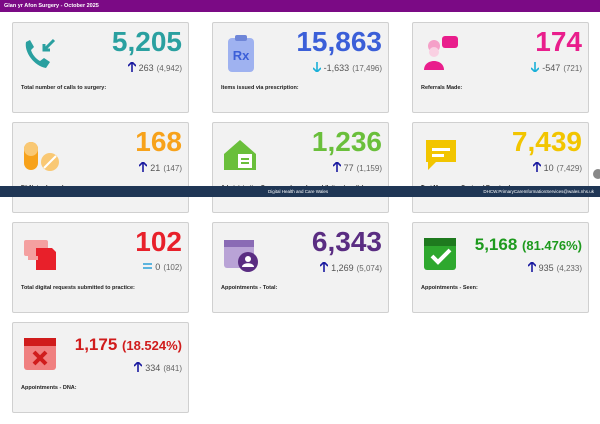  I want to click on previous-value: (4,233), so click(569, 268).